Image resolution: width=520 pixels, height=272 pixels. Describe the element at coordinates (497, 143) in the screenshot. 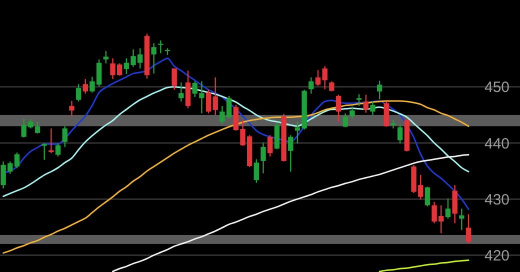

I see `y-tick-label: 440` at that location.